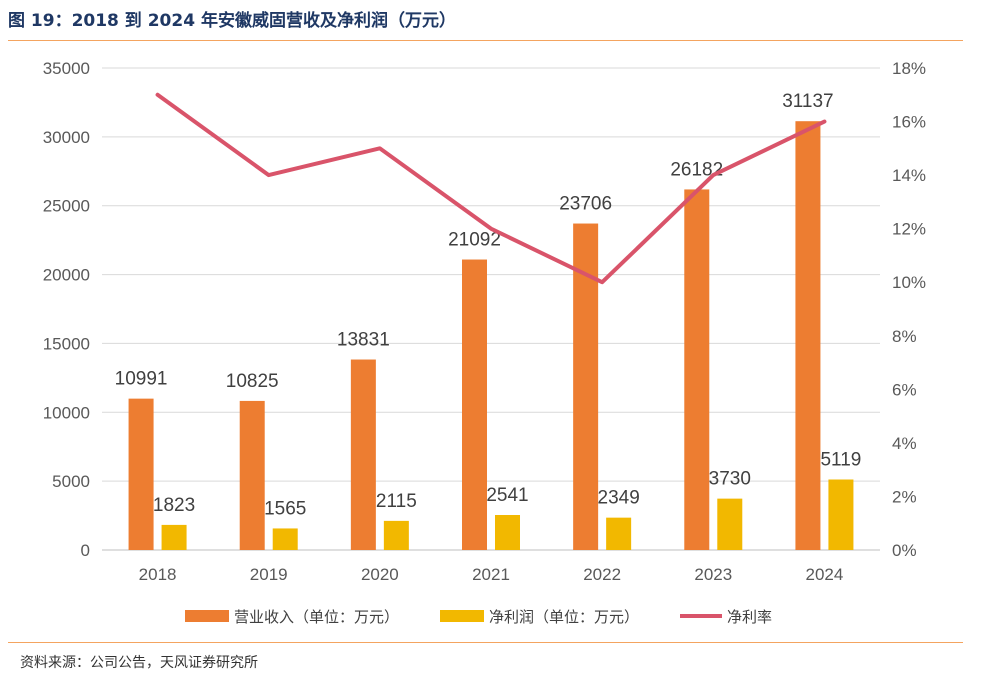 The height and width of the screenshot is (684, 981). What do you see at coordinates (85, 550) in the screenshot?
I see `y-left-tick-label: 0` at bounding box center [85, 550].